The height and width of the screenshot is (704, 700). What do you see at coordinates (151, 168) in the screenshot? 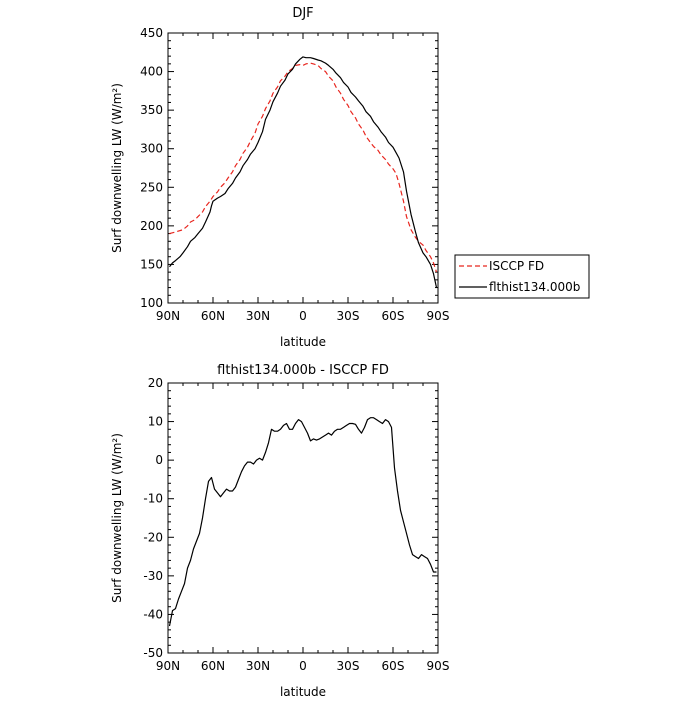
I see `chart-top-y-tick-labels: 100 150 200 250 300 350 400 450` at bounding box center [151, 168].